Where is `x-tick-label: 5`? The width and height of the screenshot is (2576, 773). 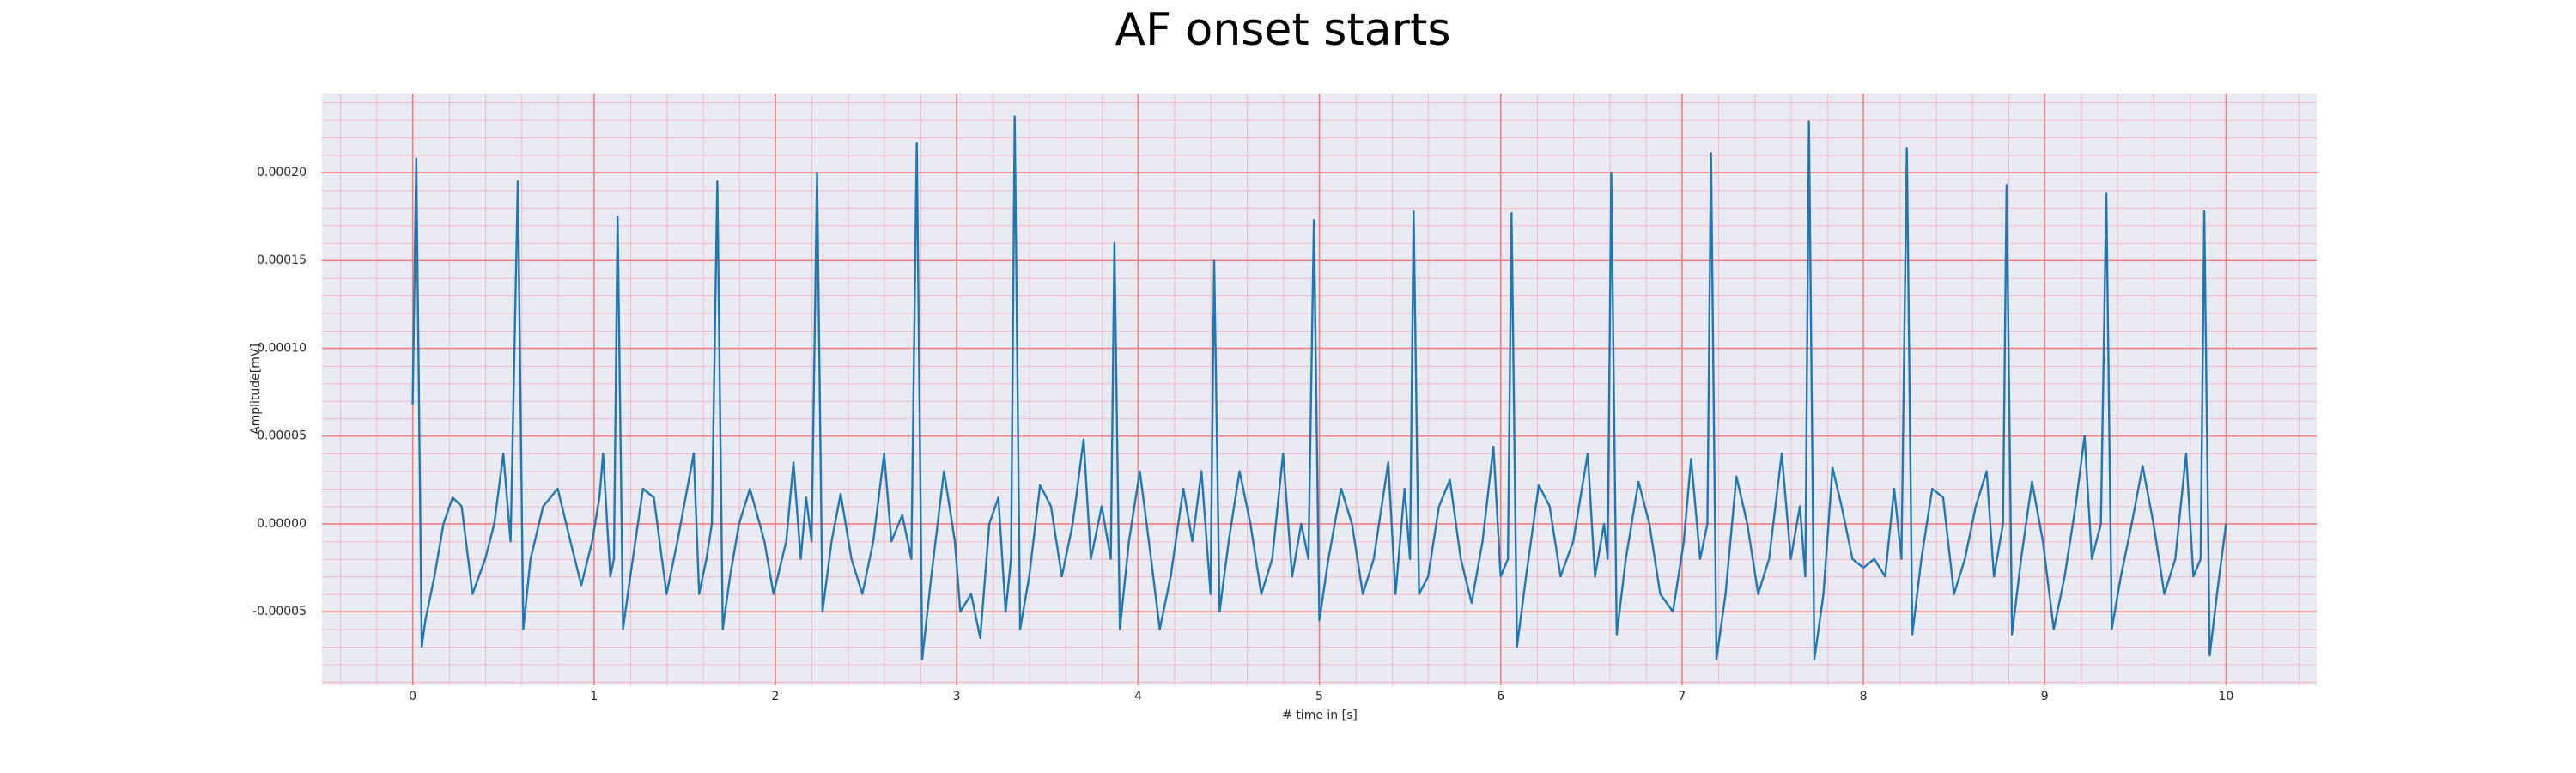 x-tick-label: 5 is located at coordinates (1319, 696).